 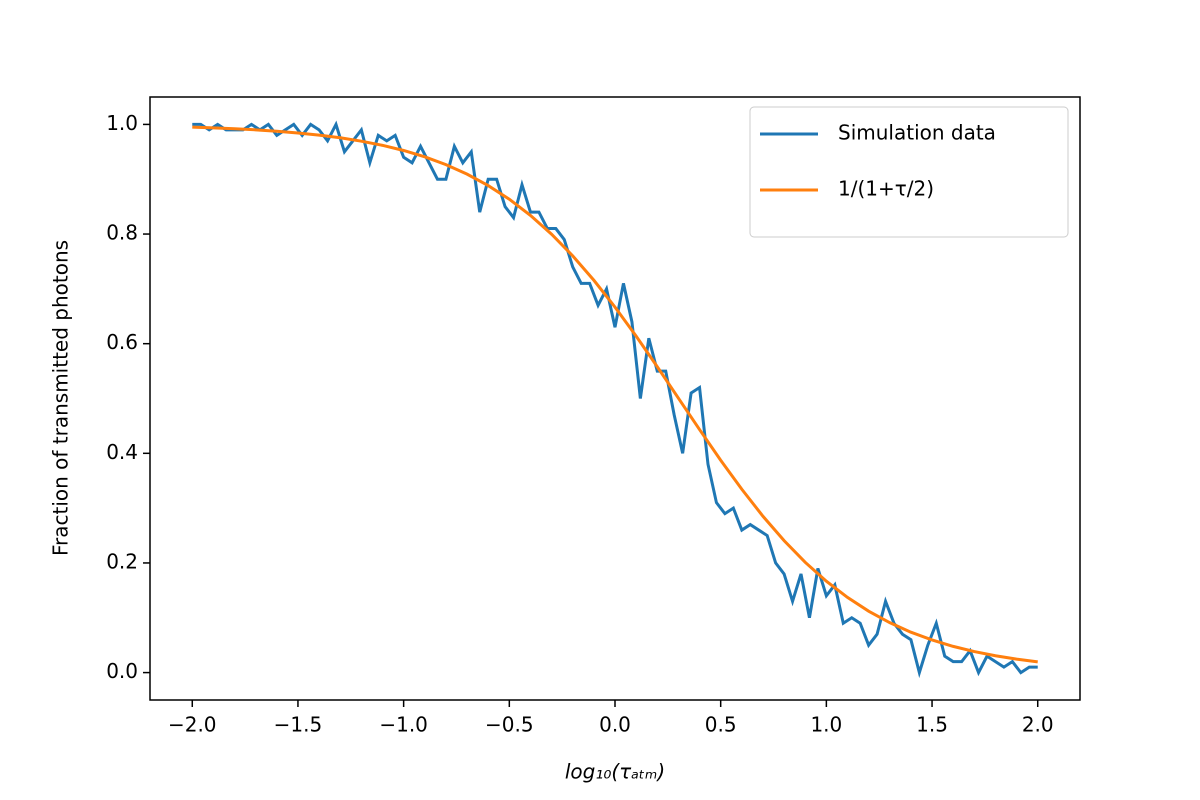 What do you see at coordinates (122, 123) in the screenshot?
I see `y-tick-label: 1.0` at bounding box center [122, 123].